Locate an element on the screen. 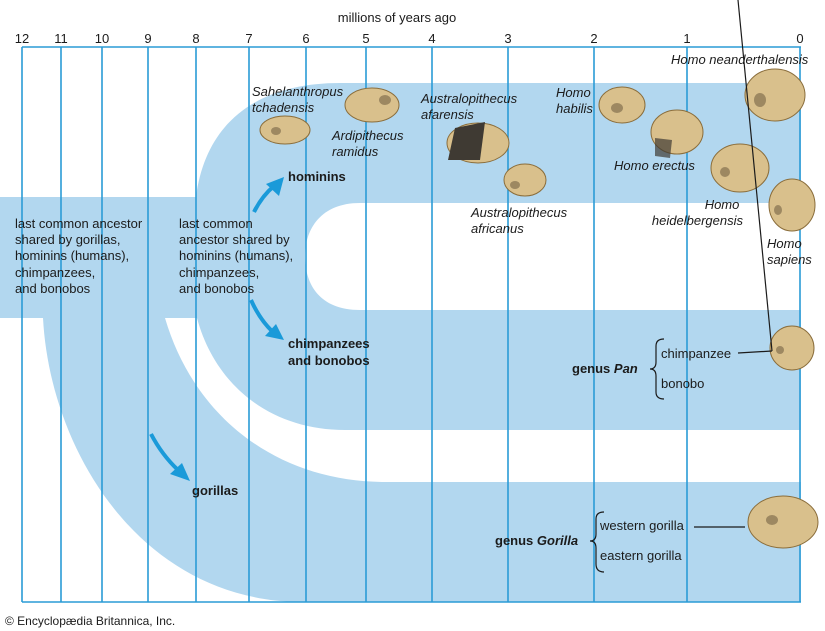 This screenshot has width=825, height=631. tick-label: 7 is located at coordinates (248, 38).